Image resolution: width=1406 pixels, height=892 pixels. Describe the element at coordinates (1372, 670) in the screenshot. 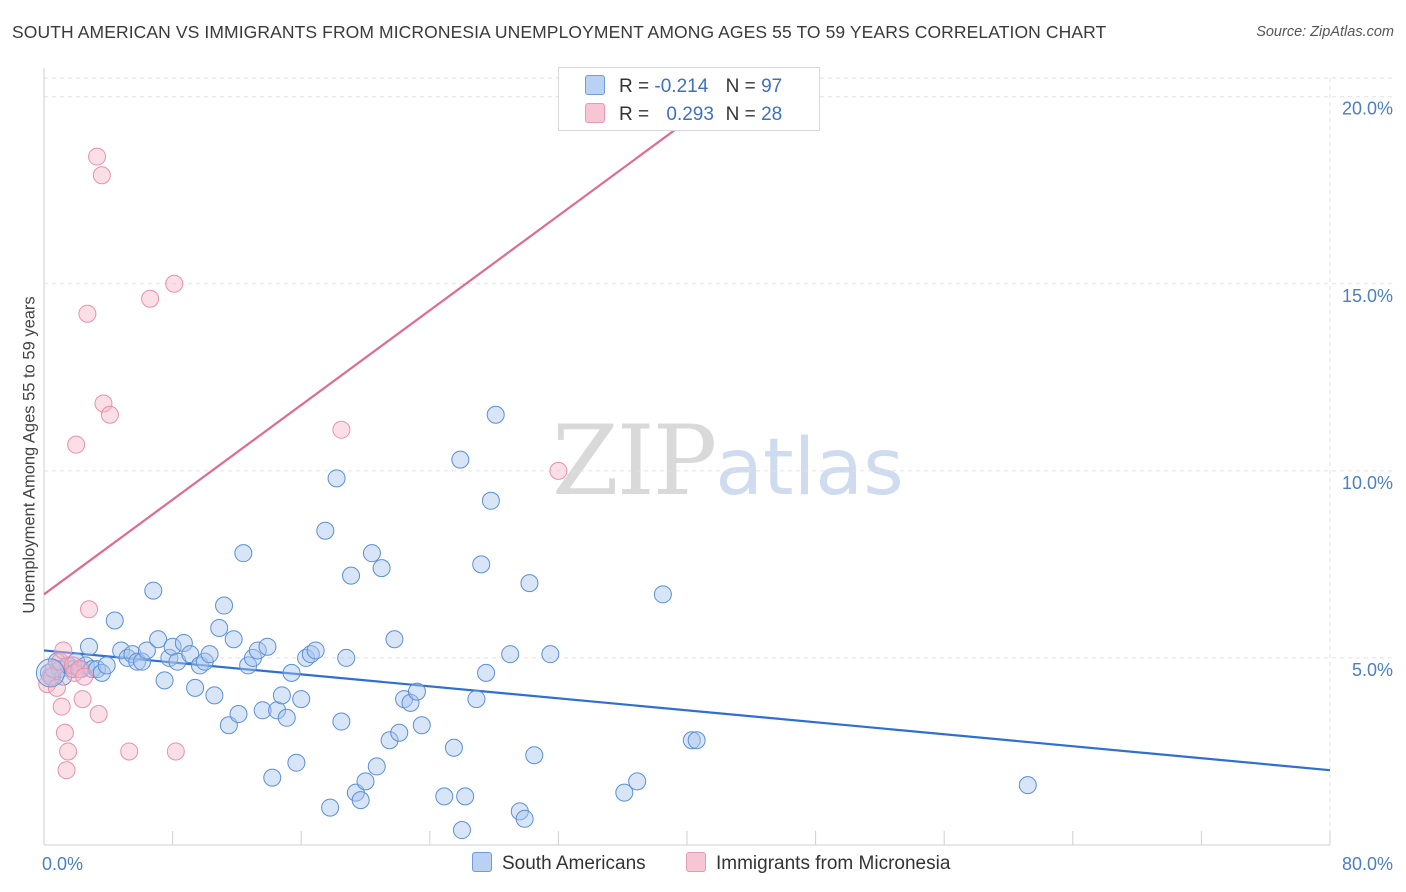

I see `y-tick-label: 5.0%` at that location.